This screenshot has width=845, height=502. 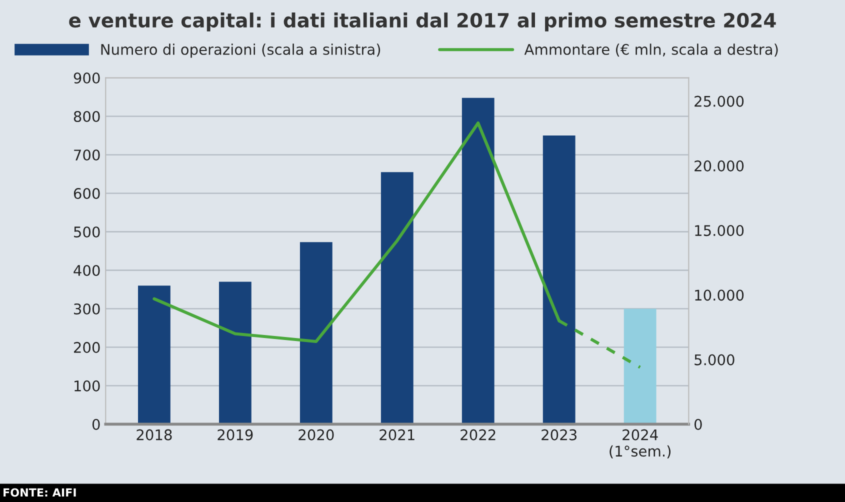 What do you see at coordinates (87, 270) in the screenshot?
I see `y-tick-label: 400` at bounding box center [87, 270].